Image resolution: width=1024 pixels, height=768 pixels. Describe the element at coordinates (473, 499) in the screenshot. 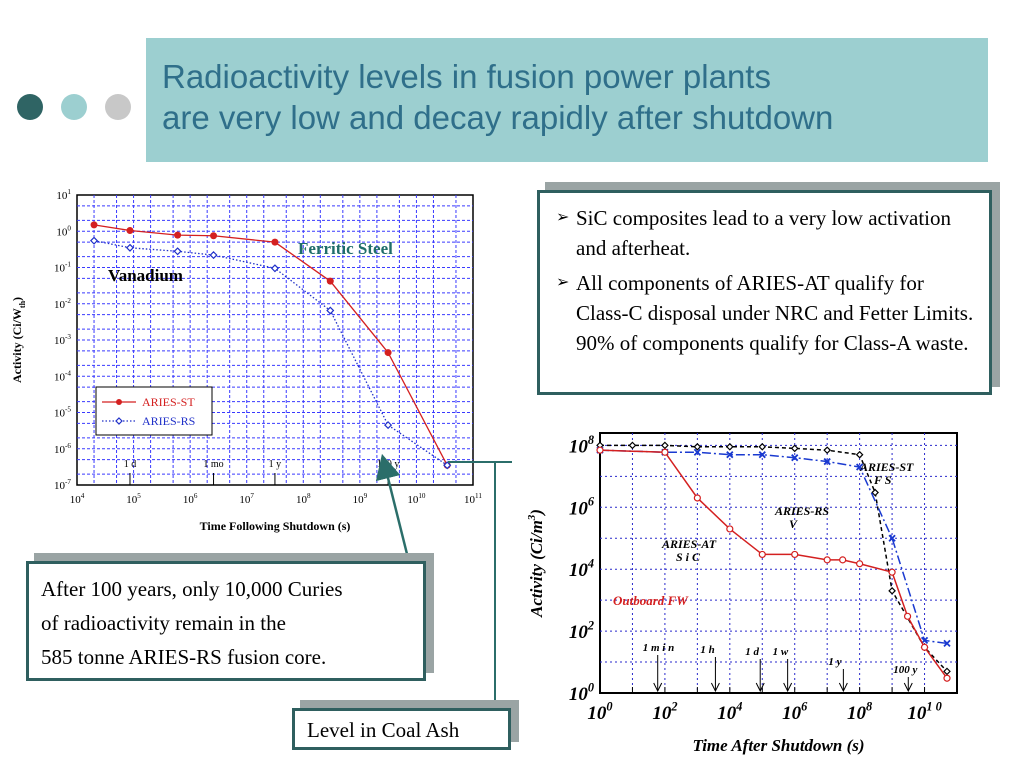

I see `x-tick-label: 10¹¹` at that location.